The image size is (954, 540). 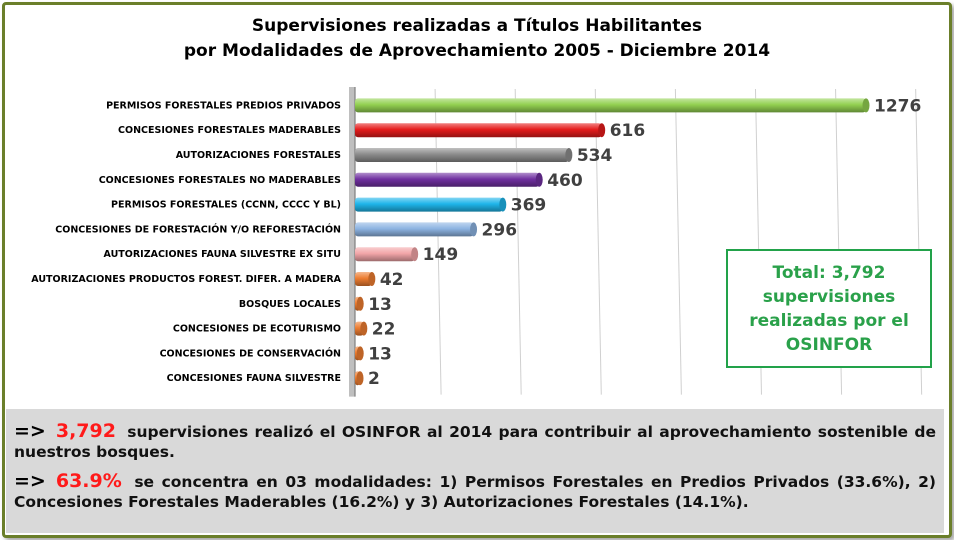 I want to click on total-line-4: OSINFOR, so click(x=829, y=344).